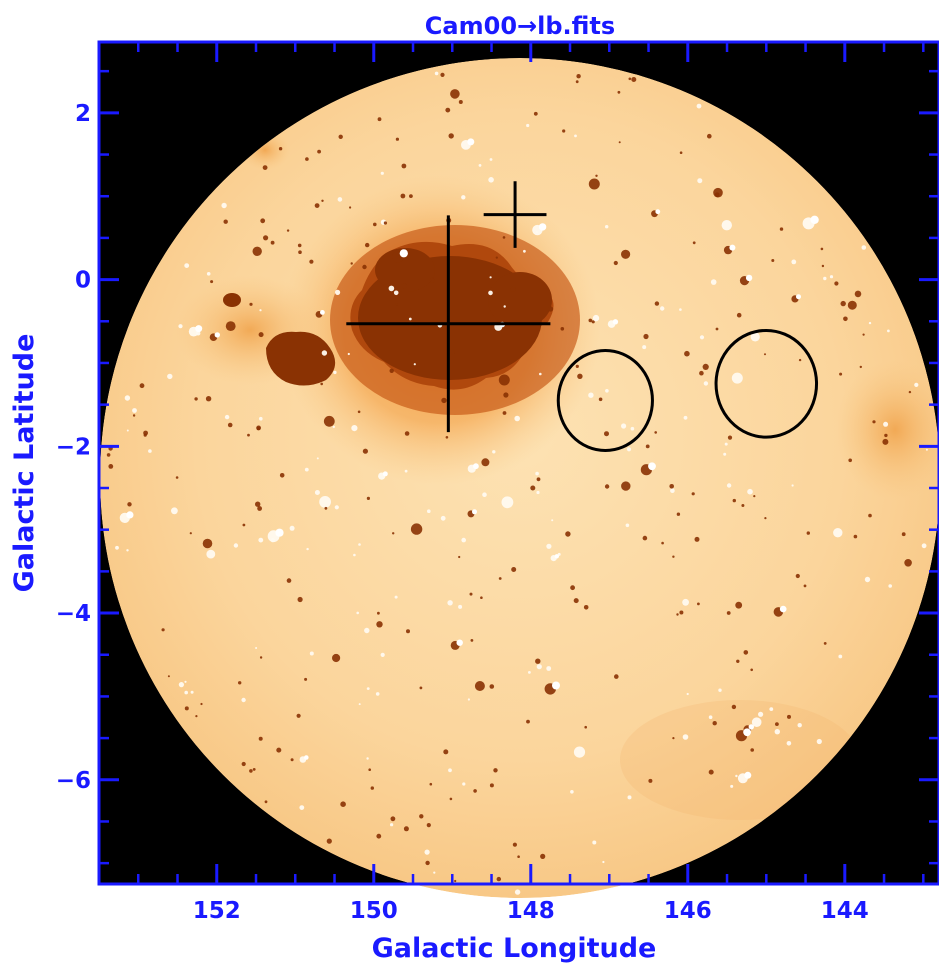 Image resolution: width=939 pixels, height=967 pixels. What do you see at coordinates (83, 281) in the screenshot?
I see `y-tick-label: 0` at bounding box center [83, 281].